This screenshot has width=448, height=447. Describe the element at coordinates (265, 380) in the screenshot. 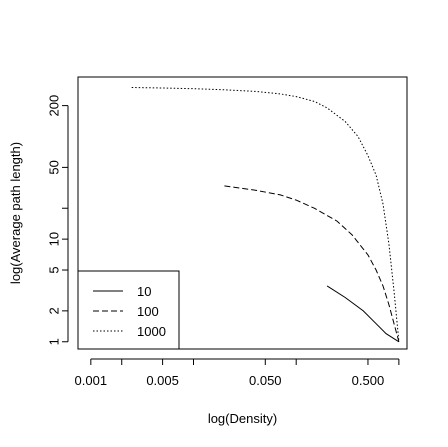

I see `x-tick-label: 0.050` at that location.